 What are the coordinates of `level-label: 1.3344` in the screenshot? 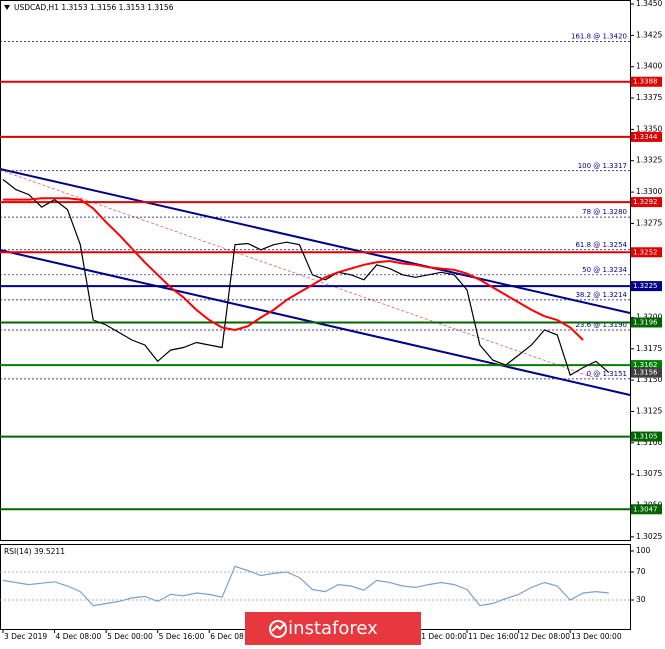 It's located at (645, 137).